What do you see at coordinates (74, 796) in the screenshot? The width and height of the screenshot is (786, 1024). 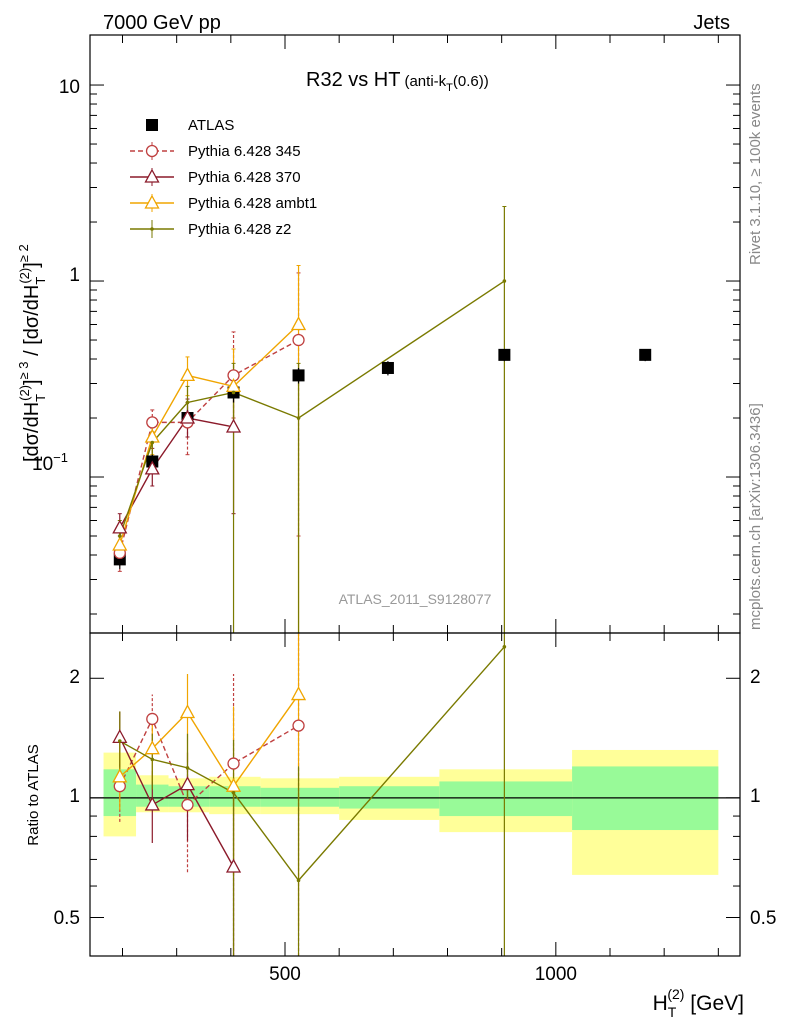 I see `ratio-ytick-1-left: 1` at bounding box center [74, 796].